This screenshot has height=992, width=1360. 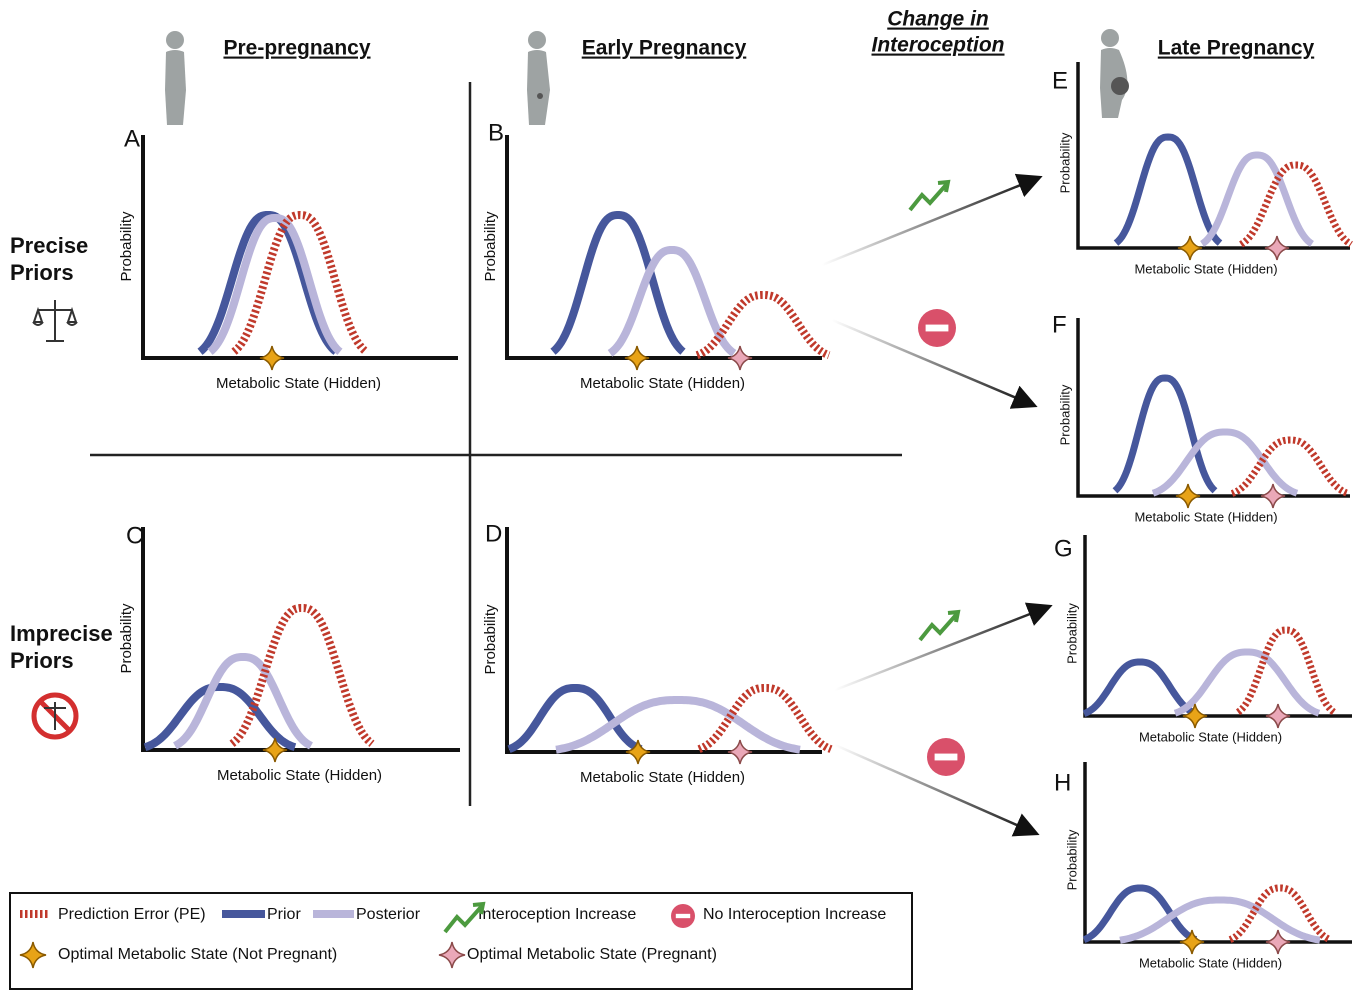 I want to click on row-label: Imprecise, so click(x=61, y=633).